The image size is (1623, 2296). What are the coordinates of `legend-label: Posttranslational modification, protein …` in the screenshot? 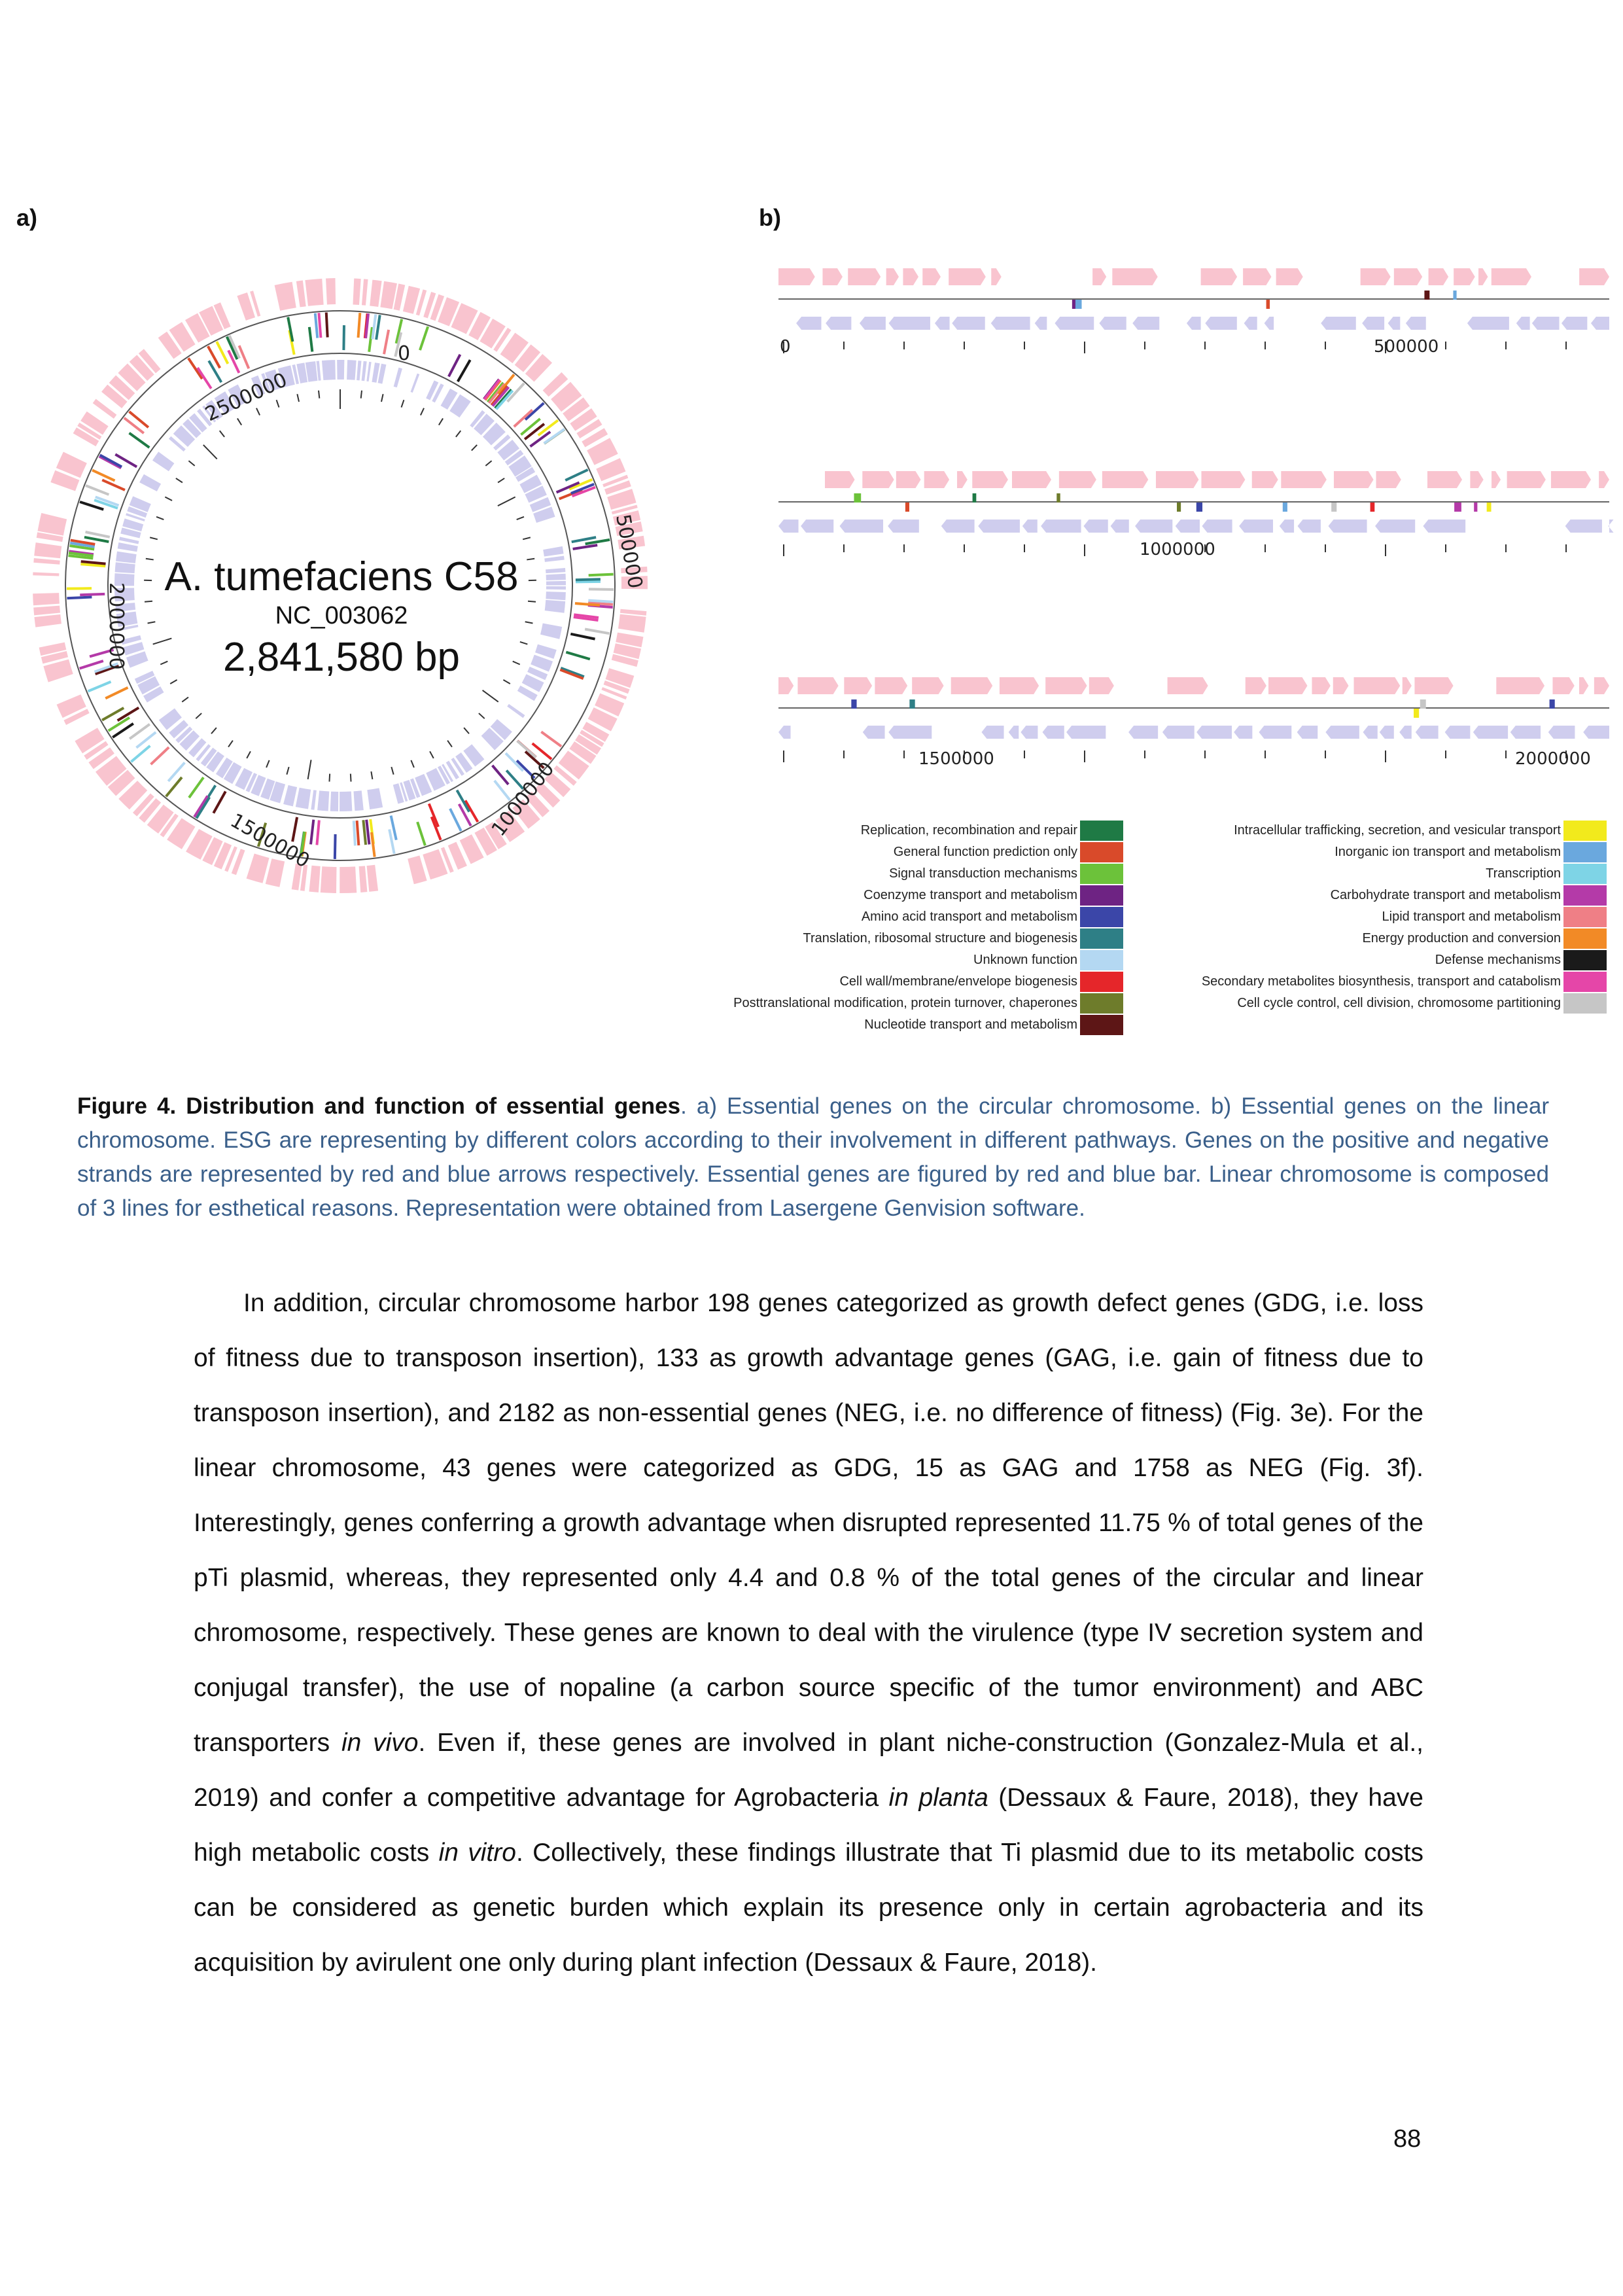 It's located at (905, 1003).